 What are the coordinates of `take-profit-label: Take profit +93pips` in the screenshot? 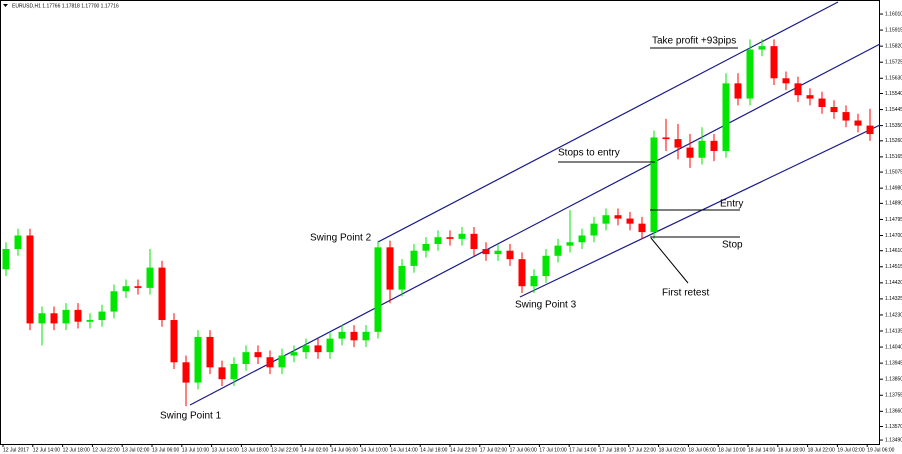 It's located at (694, 41).